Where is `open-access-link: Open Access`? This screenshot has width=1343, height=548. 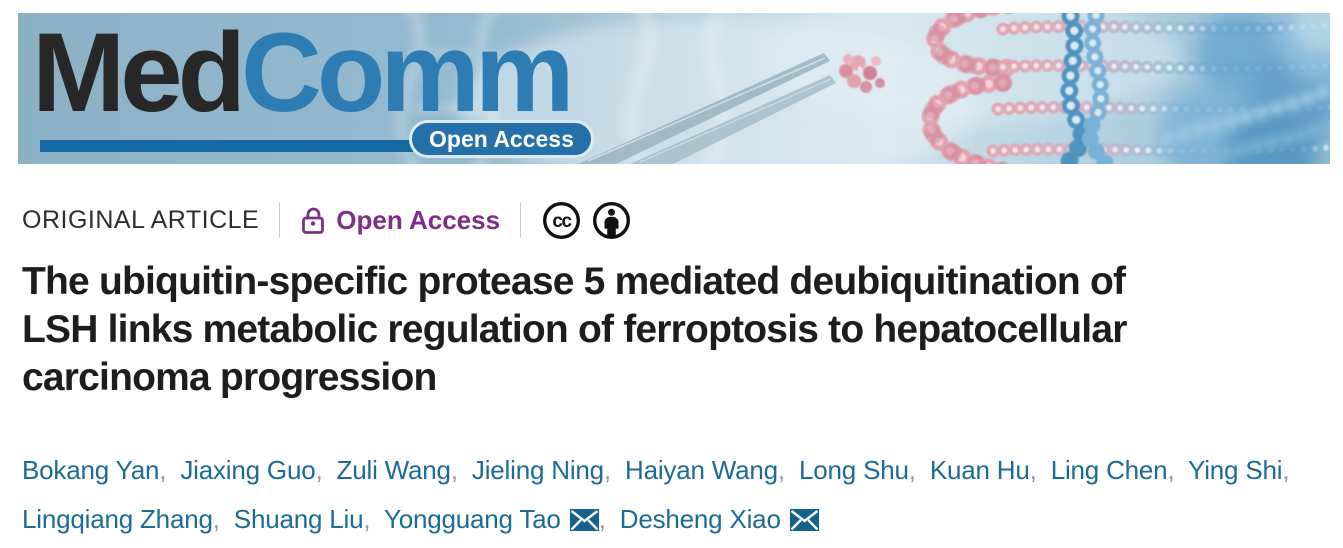 open-access-link: Open Access is located at coordinates (418, 219).